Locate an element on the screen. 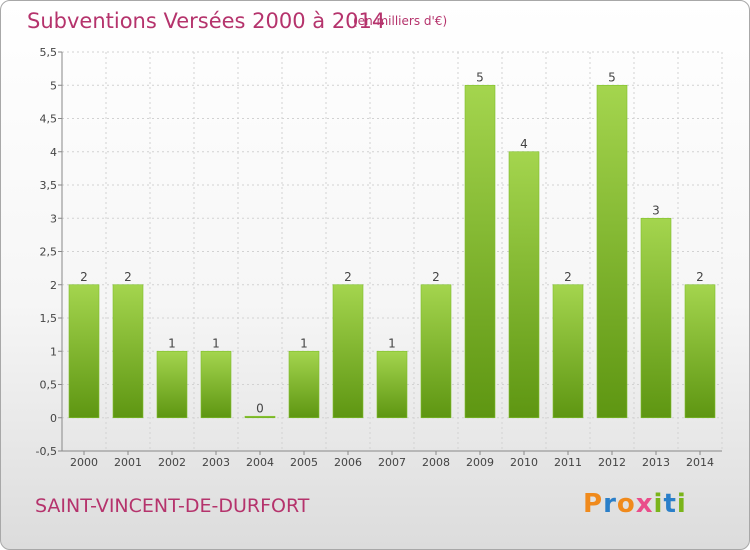  chart-subtitle: (en milliers d'€) is located at coordinates (400, 21).